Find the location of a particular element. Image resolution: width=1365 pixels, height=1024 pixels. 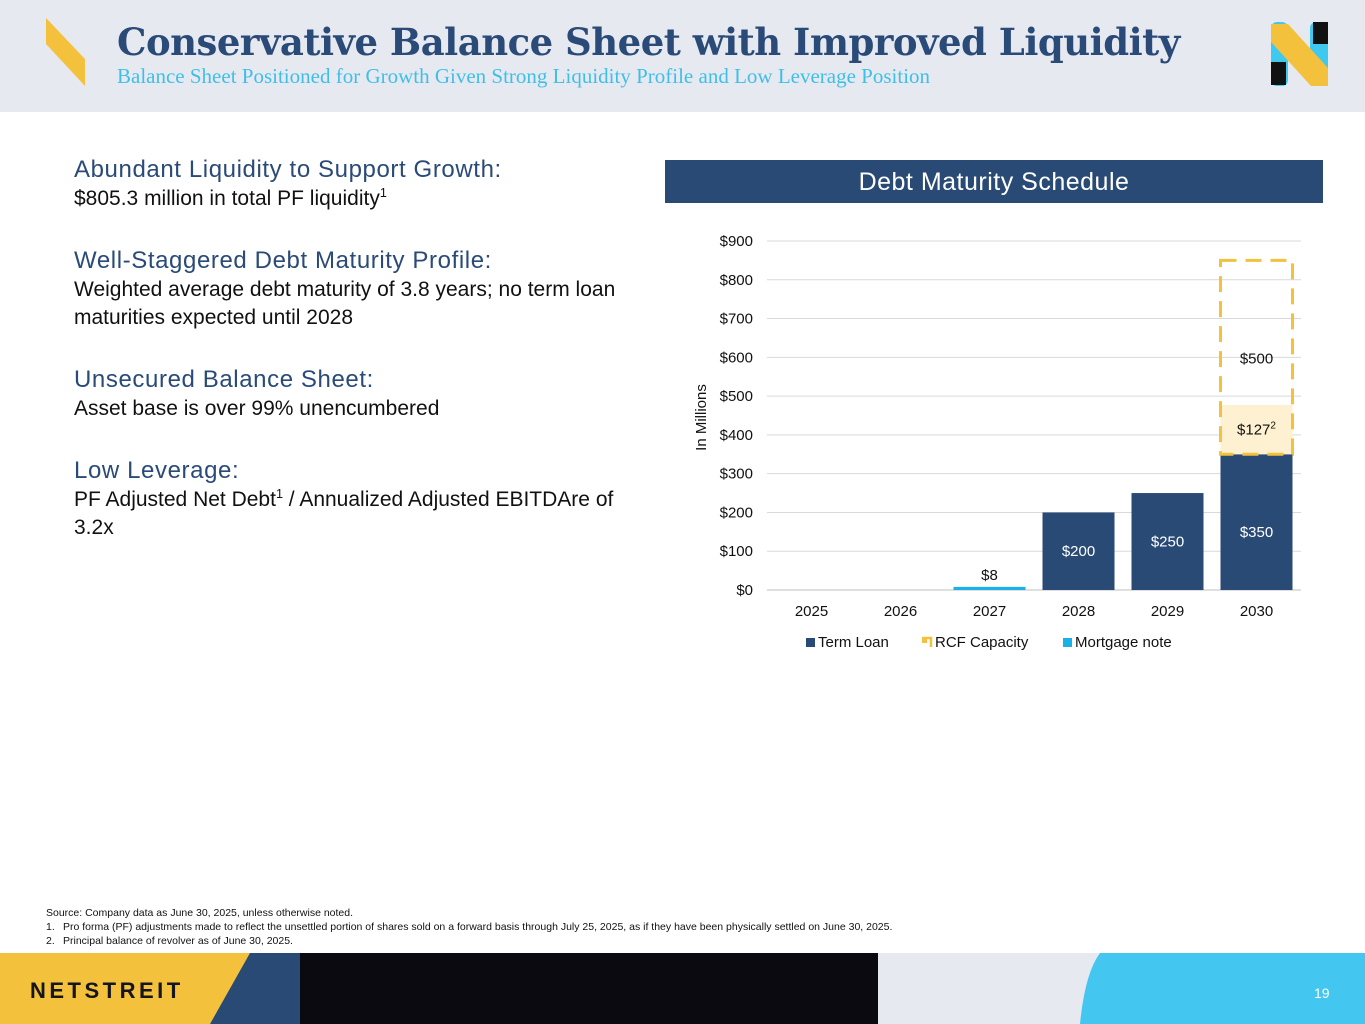

x-tick-label: 2028 is located at coordinates (1078, 611).